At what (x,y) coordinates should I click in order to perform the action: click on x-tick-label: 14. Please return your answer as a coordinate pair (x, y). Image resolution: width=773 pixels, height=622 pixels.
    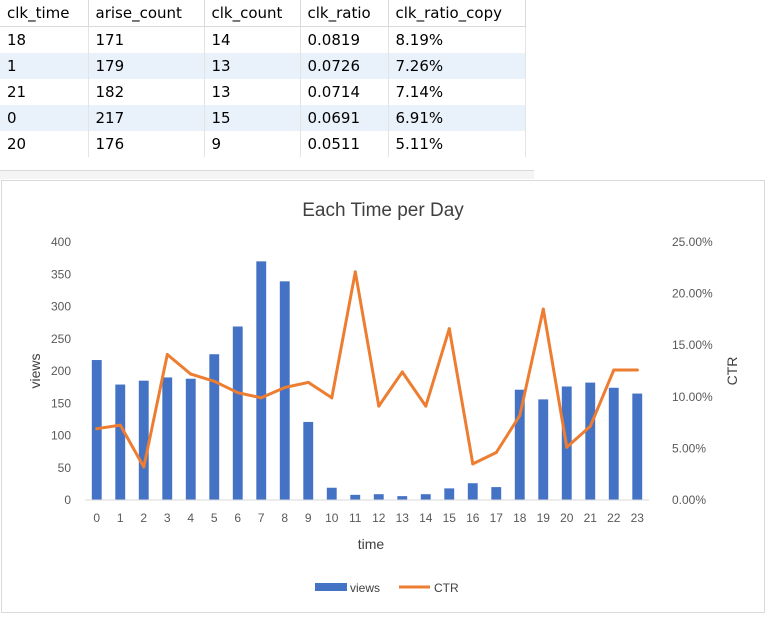
    Looking at the image, I should click on (426, 518).